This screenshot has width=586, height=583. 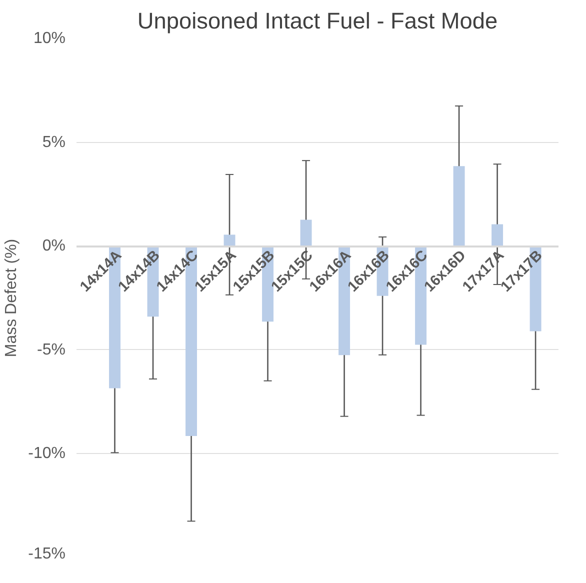 I want to click on y-axis-title: Mass Defect (%), so click(x=11, y=298).